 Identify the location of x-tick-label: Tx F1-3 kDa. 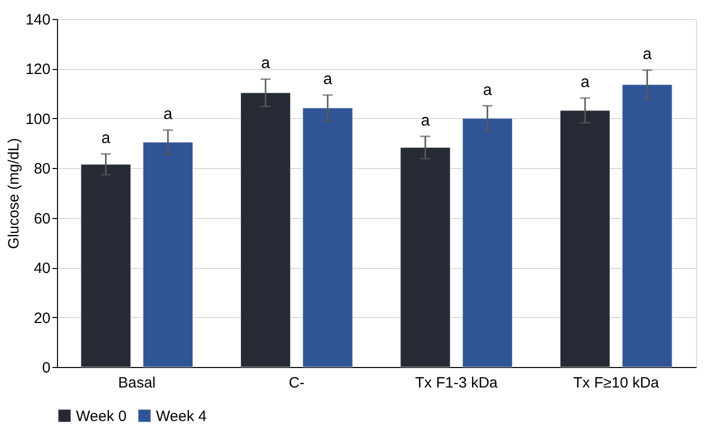
(456, 383).